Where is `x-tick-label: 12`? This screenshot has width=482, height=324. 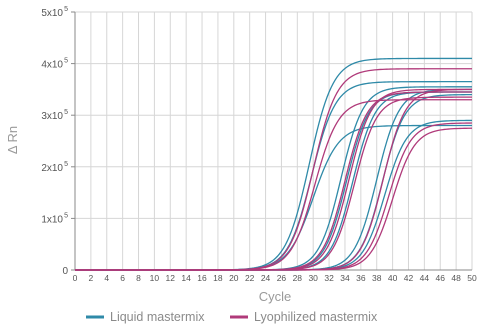 x-tick-label: 12 is located at coordinates (171, 278).